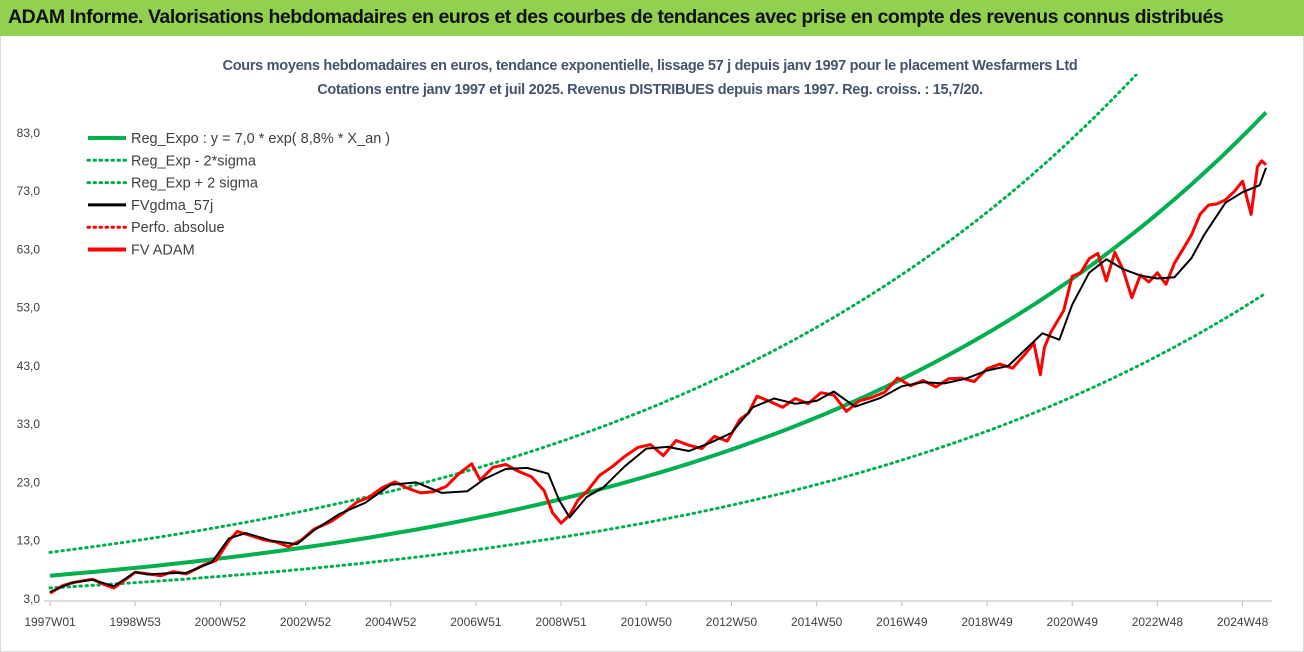 This screenshot has width=1304, height=652. I want to click on legend-label: FV ADAM, so click(163, 251).